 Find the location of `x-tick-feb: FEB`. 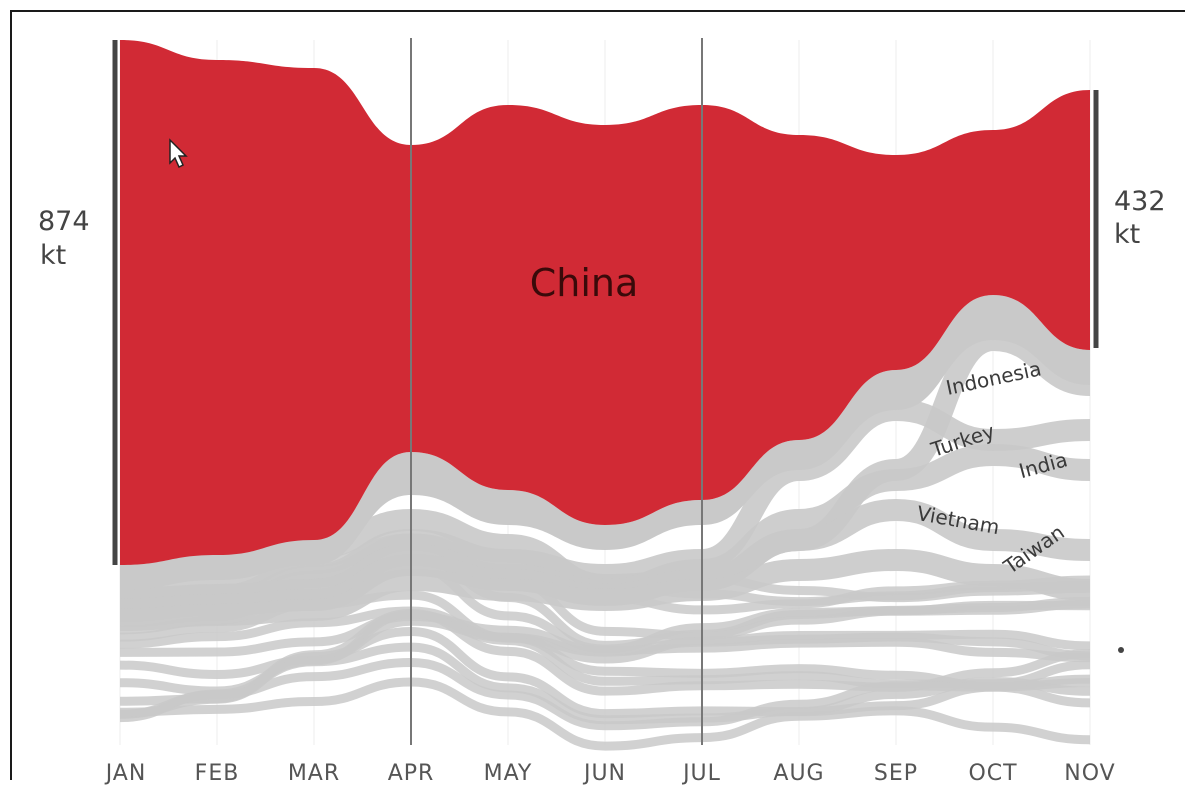

x-tick-feb: FEB is located at coordinates (217, 773).